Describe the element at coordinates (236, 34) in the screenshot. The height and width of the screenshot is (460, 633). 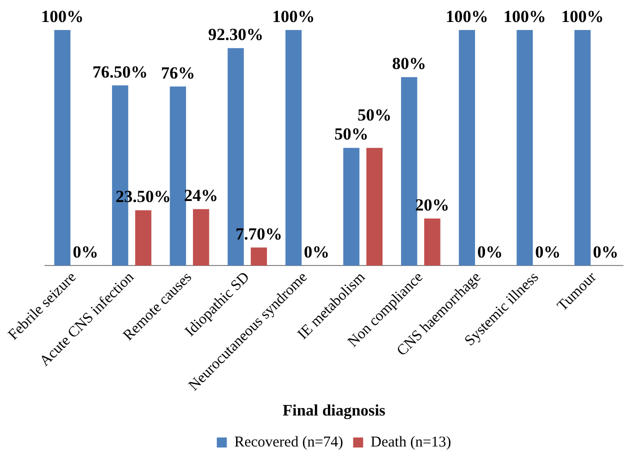
I see `data-label: 92.30%` at that location.